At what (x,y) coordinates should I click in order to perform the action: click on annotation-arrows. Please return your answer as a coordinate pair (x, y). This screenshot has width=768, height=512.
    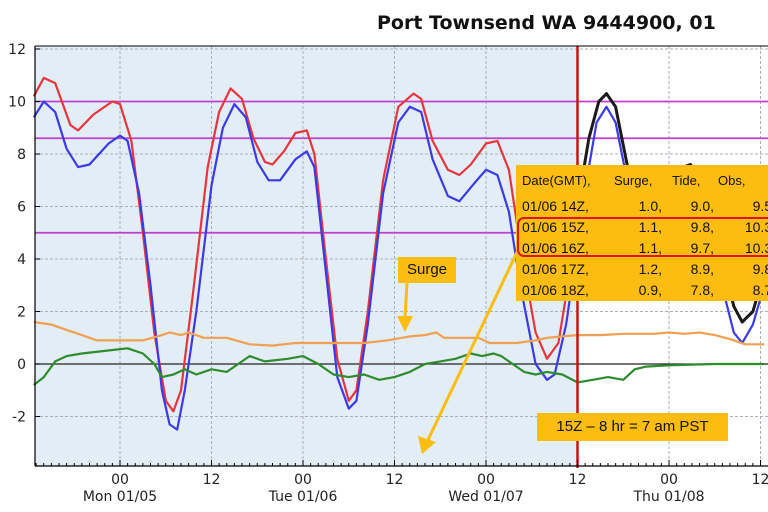
    Looking at the image, I should click on (458, 351).